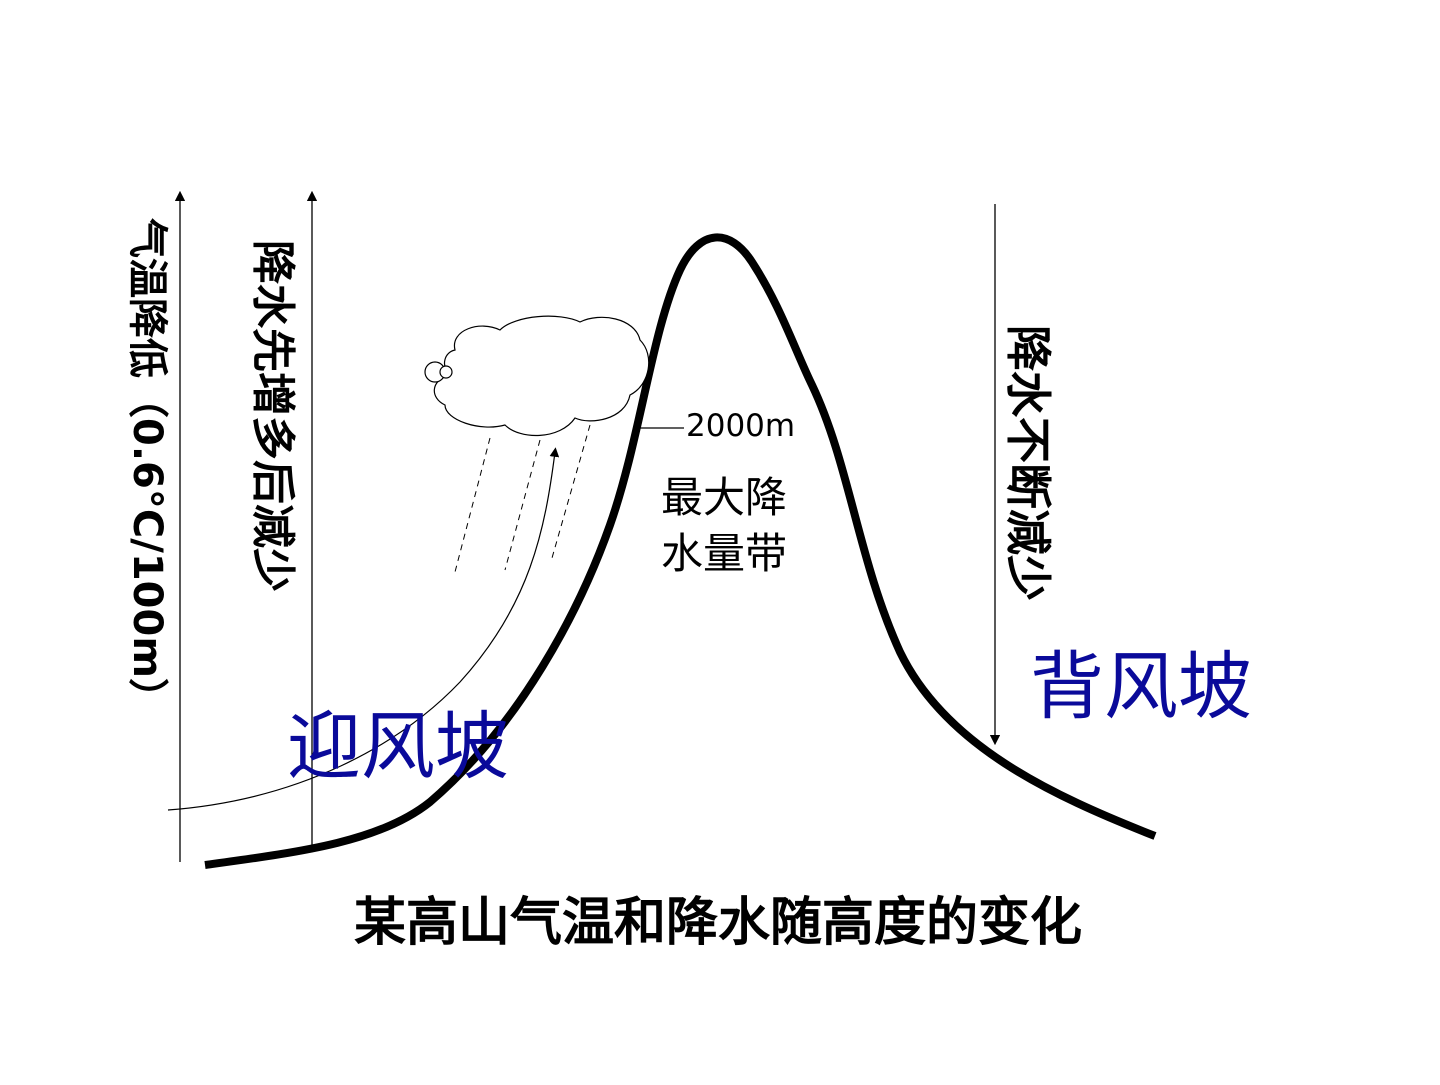 This screenshot has width=1440, height=1085. What do you see at coordinates (272, 416) in the screenshot?
I see `windward-precip-label: 降水先增多后减少` at bounding box center [272, 416].